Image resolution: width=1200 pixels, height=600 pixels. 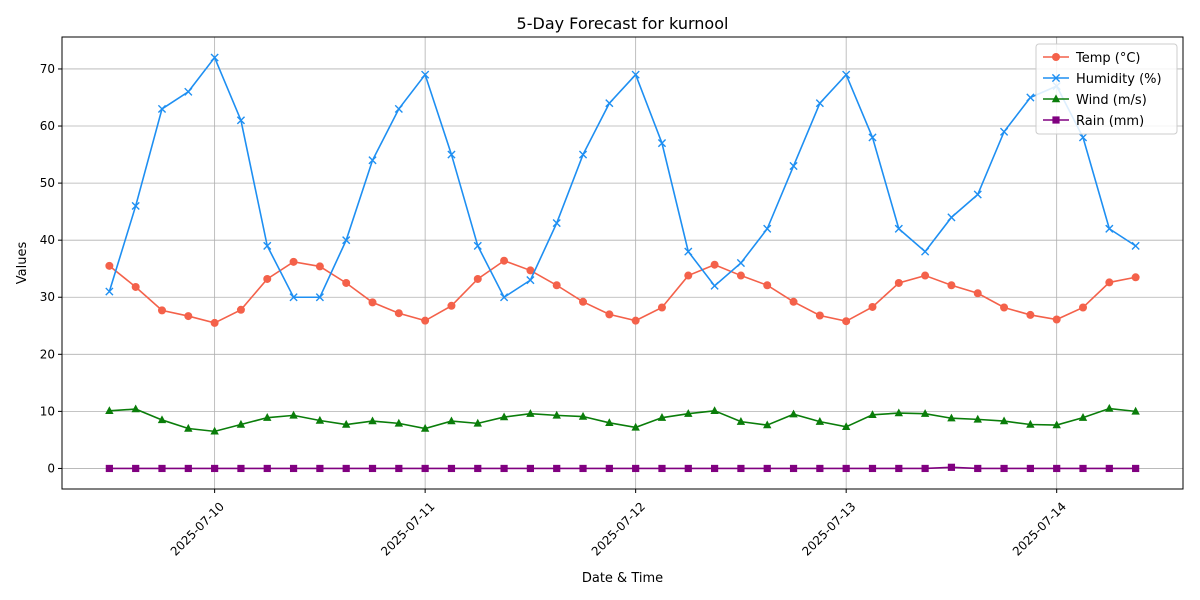 What do you see at coordinates (47, 126) in the screenshot?
I see `y-tick-label: 60` at bounding box center [47, 126].